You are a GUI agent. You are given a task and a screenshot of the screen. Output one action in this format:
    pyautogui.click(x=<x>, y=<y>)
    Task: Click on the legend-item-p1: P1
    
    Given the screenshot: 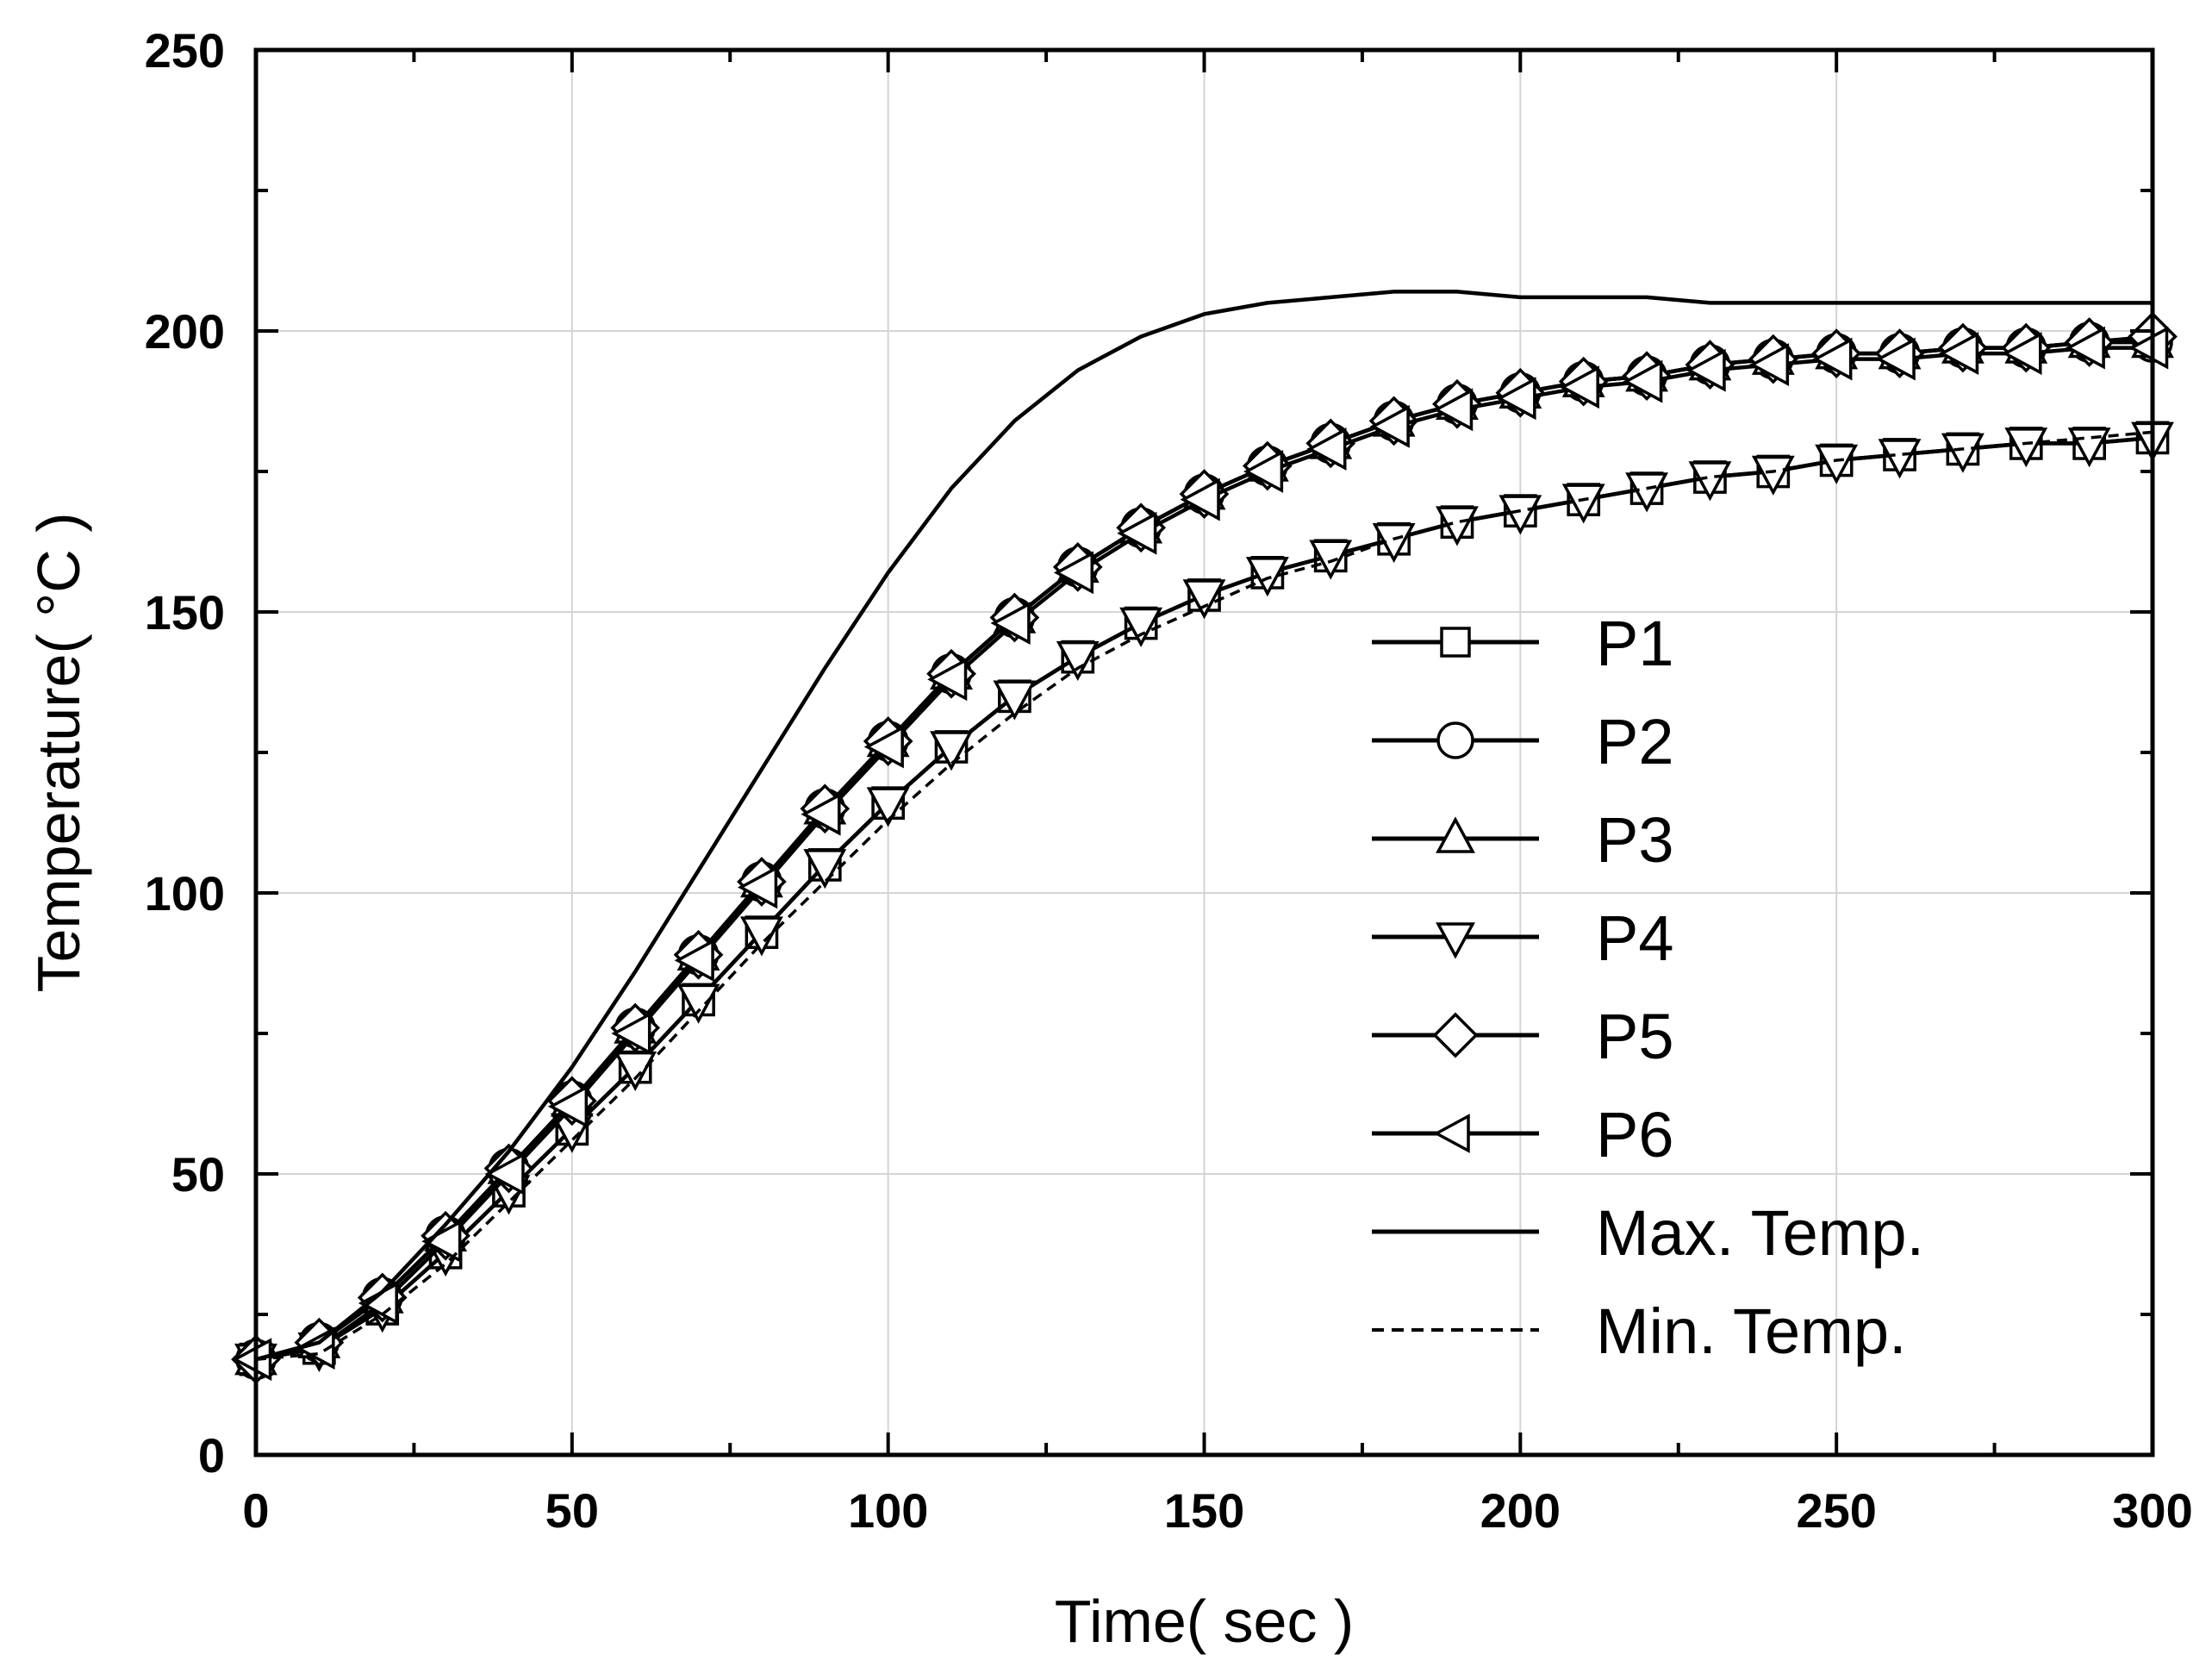 What is the action you would take?
    pyautogui.click(x=1523, y=643)
    